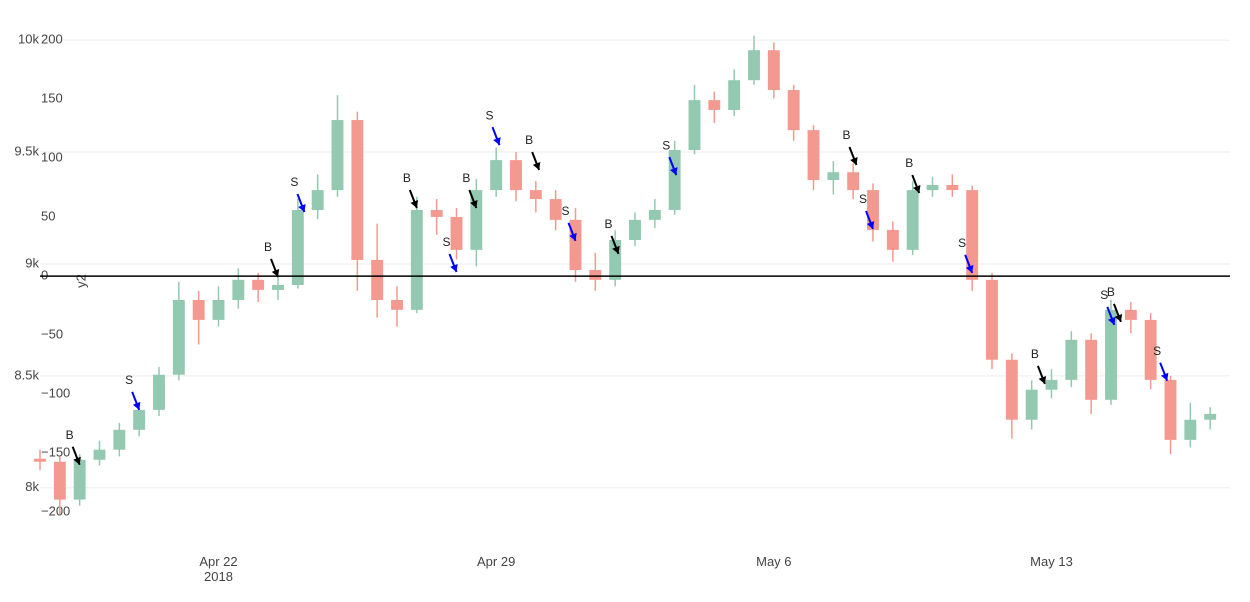 This screenshot has height=602, width=1250. Describe the element at coordinates (44, 275) in the screenshot. I see `y2-tick-label: 0` at that location.